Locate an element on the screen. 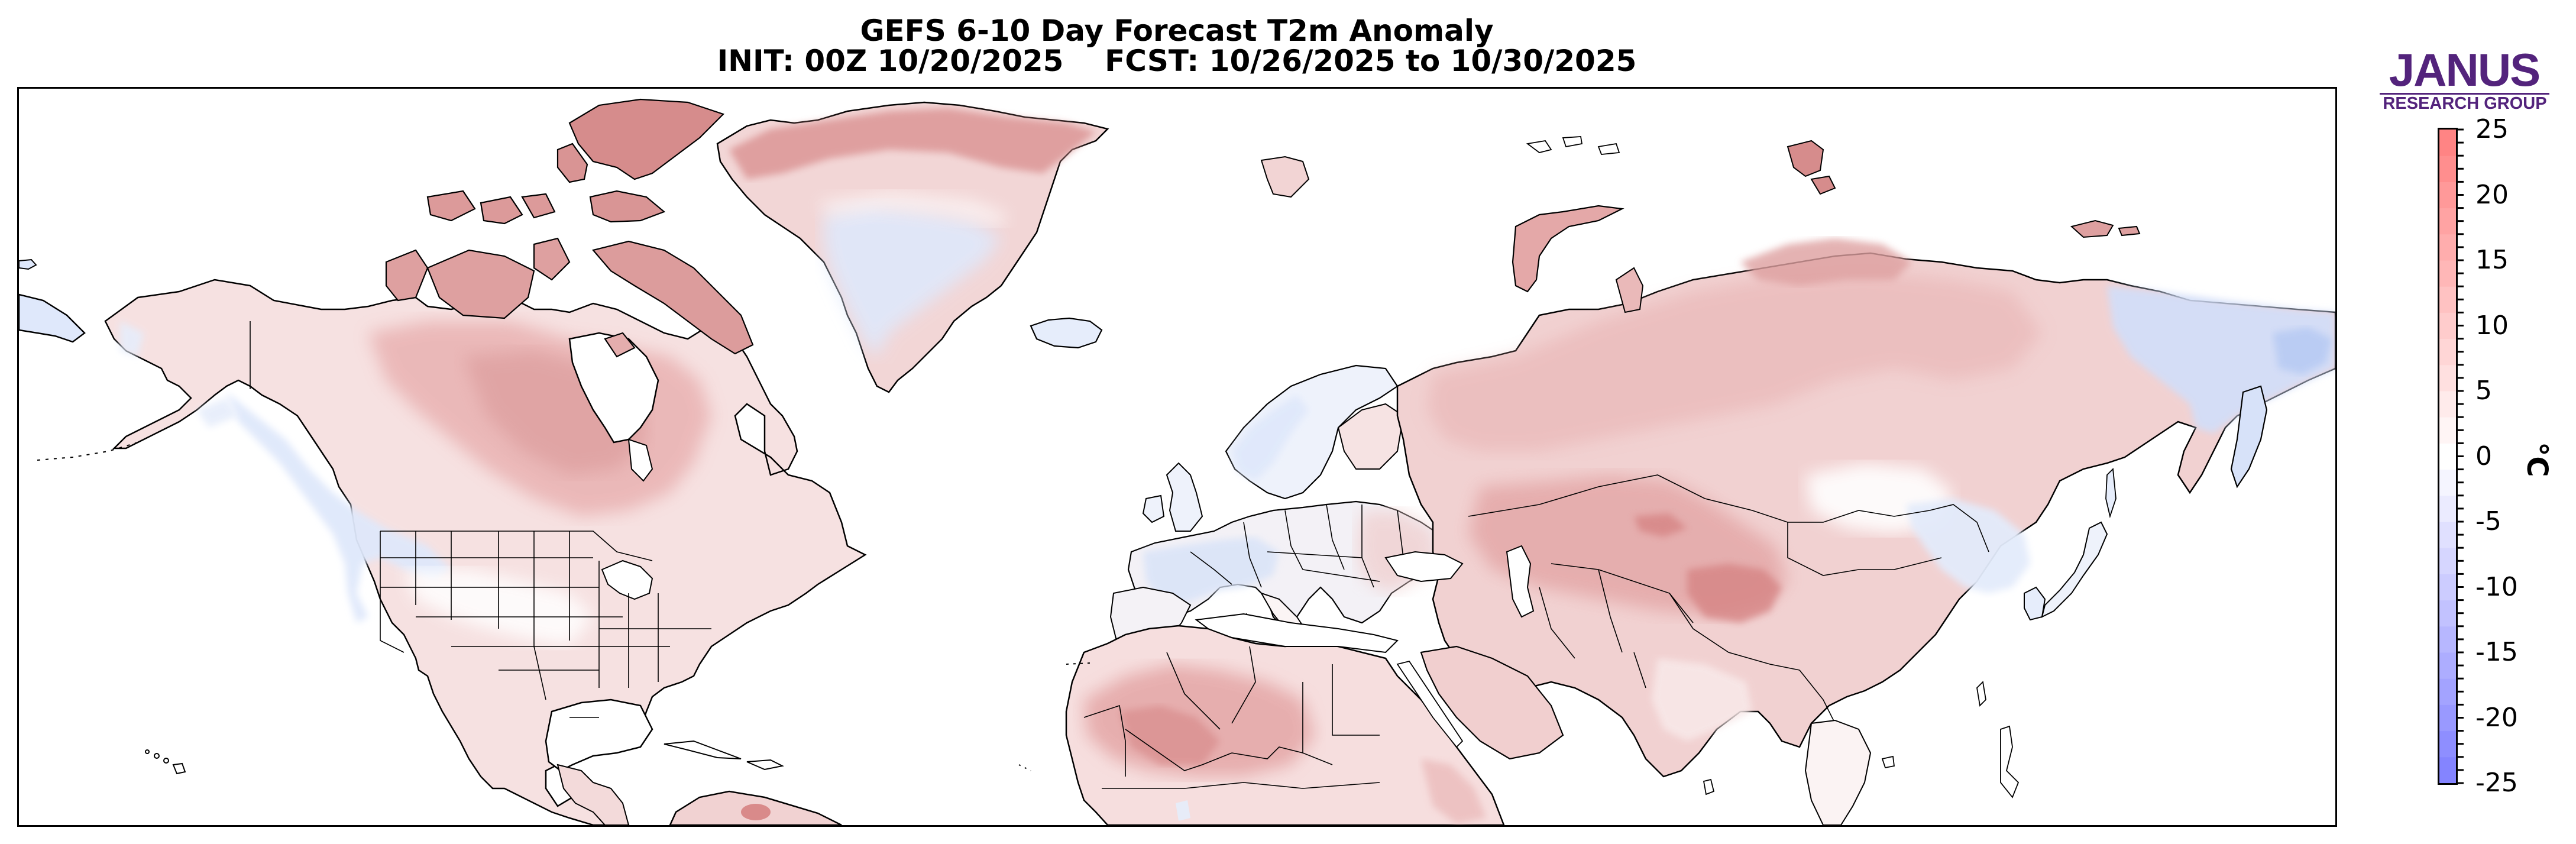 Image resolution: width=2576 pixels, height=844 pixels. hainan is located at coordinates (1888, 762).